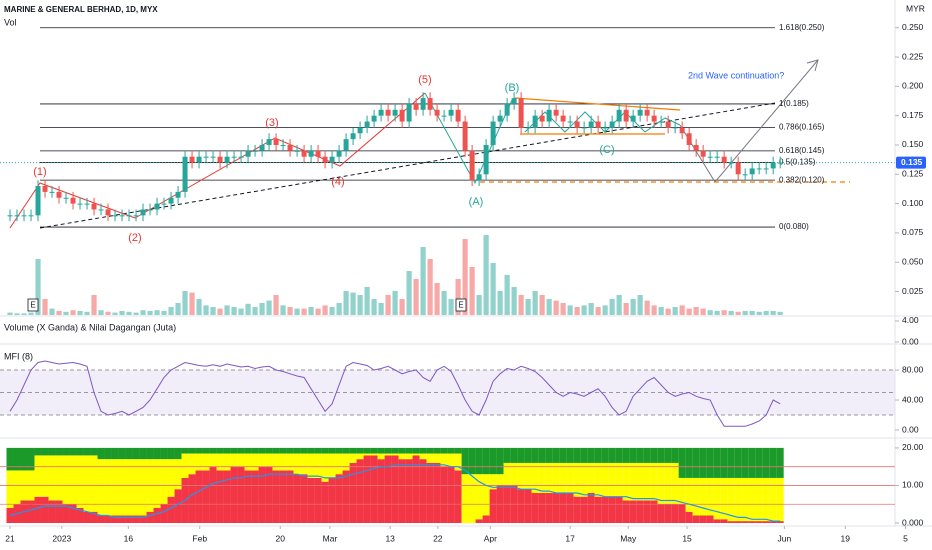 This screenshot has height=550, width=932. I want to click on x-tick-label: 19, so click(846, 538).